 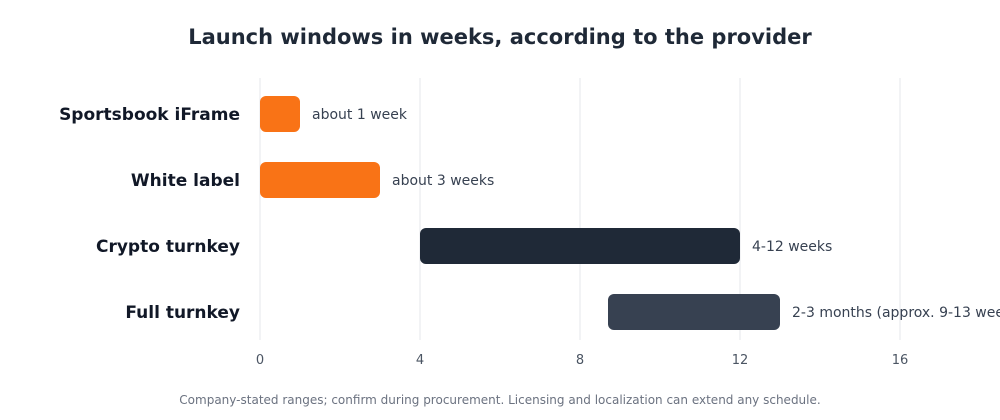 I want to click on value-label: 4-12 weeks, so click(x=792, y=247).